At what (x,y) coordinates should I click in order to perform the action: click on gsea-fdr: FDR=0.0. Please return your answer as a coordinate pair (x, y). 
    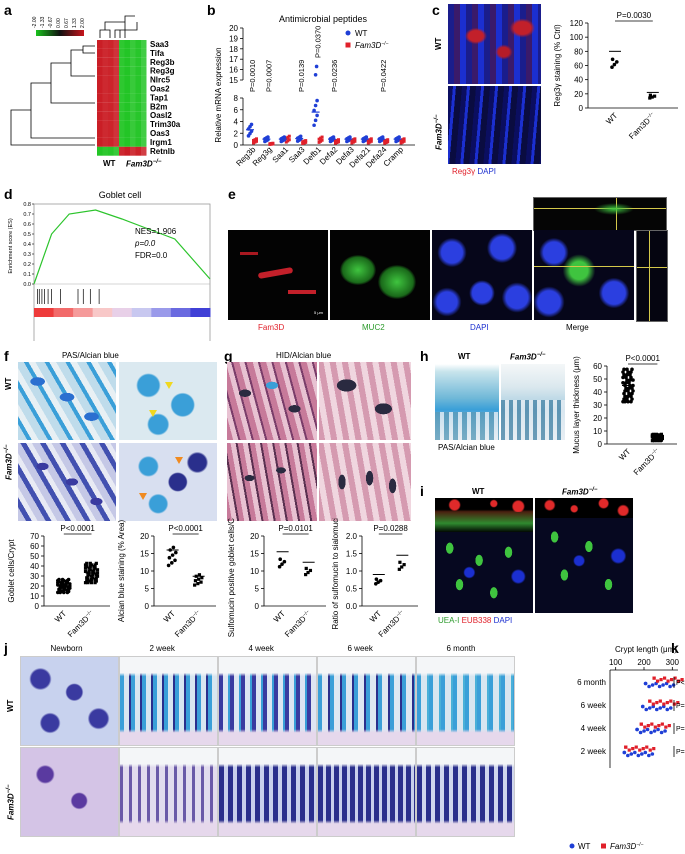
    Looking at the image, I should click on (151, 255).